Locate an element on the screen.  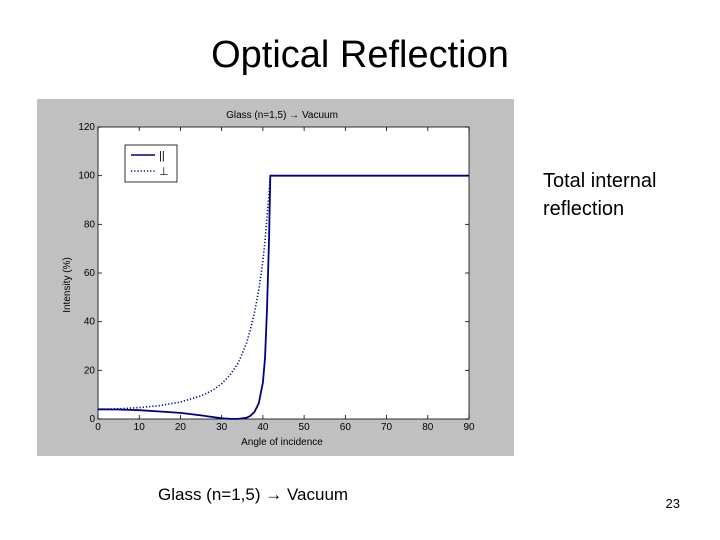
y-tick-label: 40 is located at coordinates (90, 322).